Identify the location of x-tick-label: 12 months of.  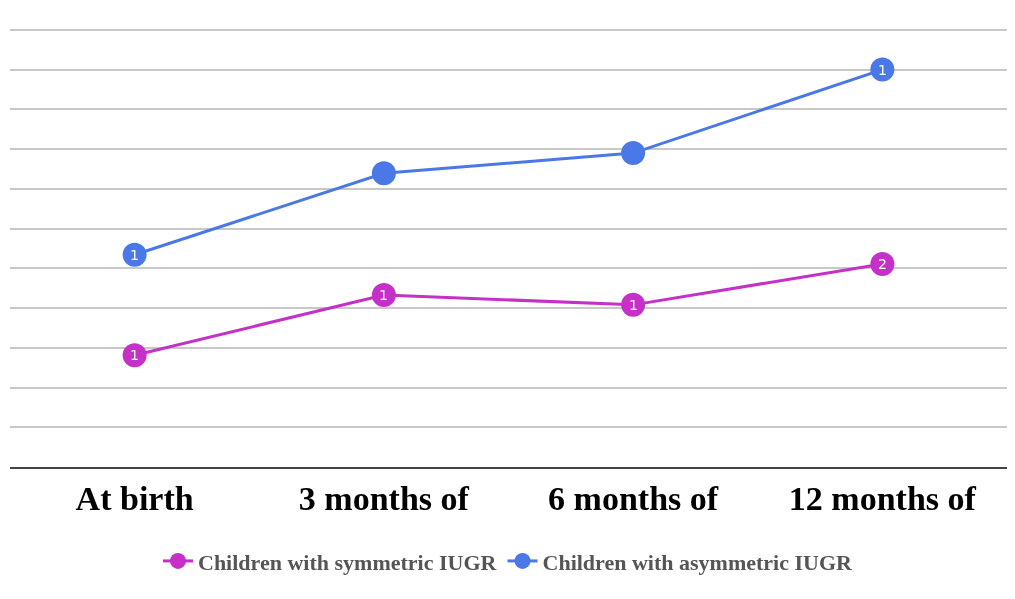
(882, 498).